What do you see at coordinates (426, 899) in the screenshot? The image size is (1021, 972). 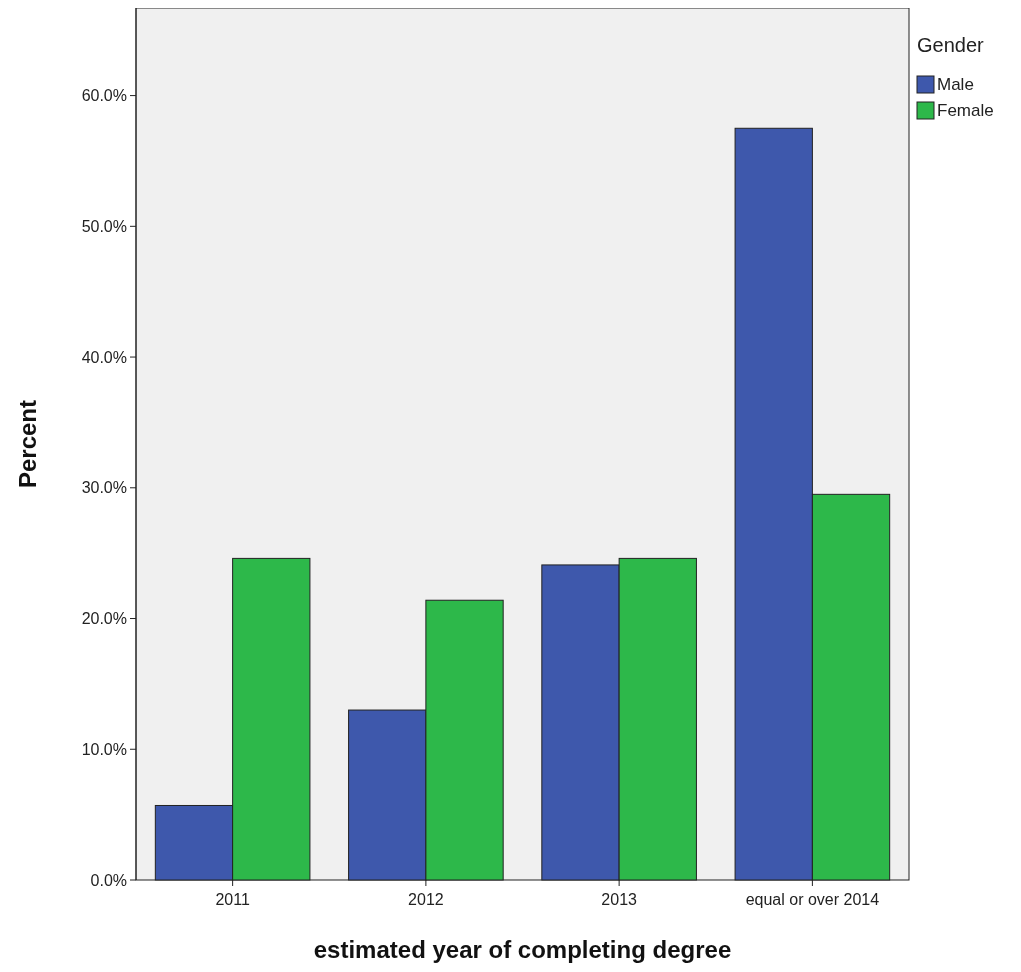 I see `x-tick-label: 2012` at bounding box center [426, 899].